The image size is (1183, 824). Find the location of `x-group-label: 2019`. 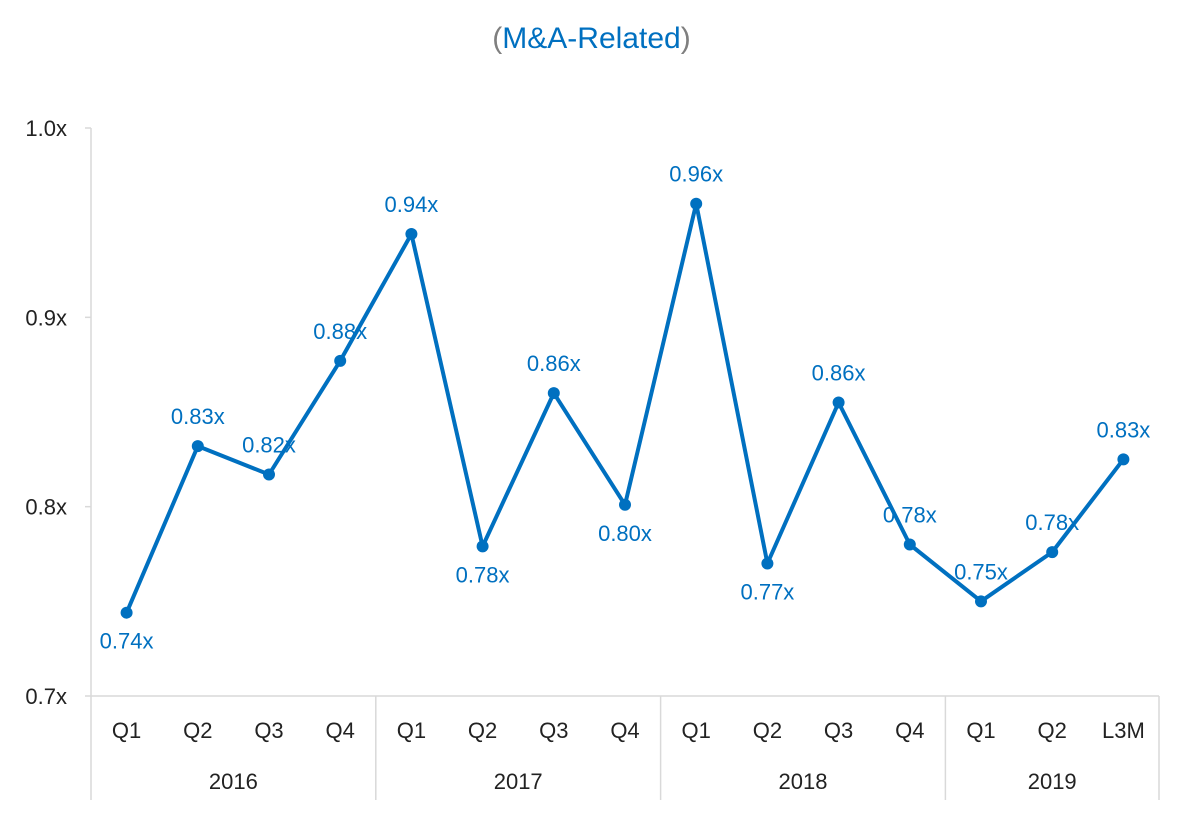

x-group-label: 2019 is located at coordinates (1052, 781).